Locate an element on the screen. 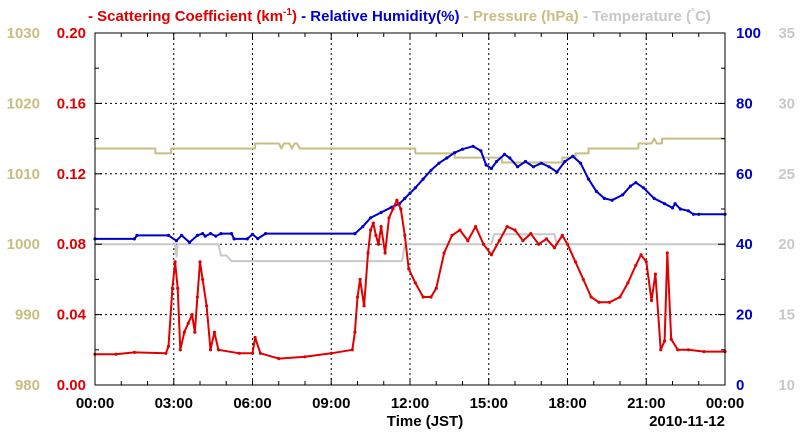  legend-text: Relative Humidity(%) is located at coordinates (384, 16).